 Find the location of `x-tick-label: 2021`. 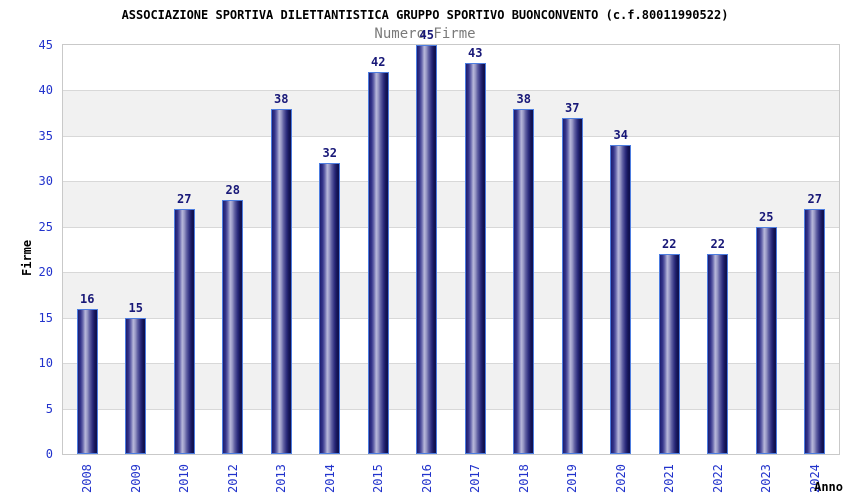

x-tick-label: 2021 is located at coordinates (669, 478).